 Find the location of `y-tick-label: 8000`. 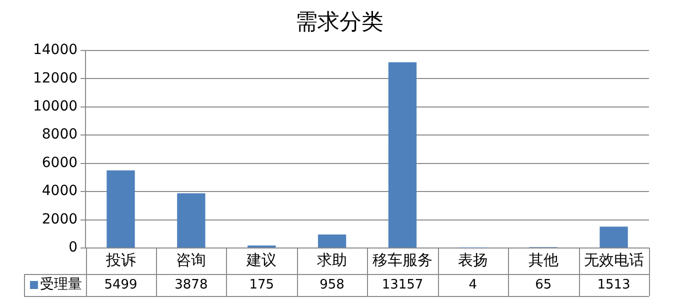

y-tick-label: 8000 is located at coordinates (60, 134).